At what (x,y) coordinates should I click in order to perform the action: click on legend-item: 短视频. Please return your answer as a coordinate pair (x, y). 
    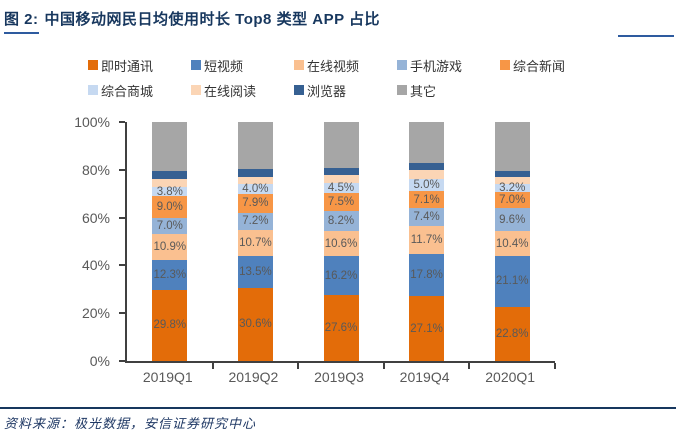
    Looking at the image, I should click on (242, 65).